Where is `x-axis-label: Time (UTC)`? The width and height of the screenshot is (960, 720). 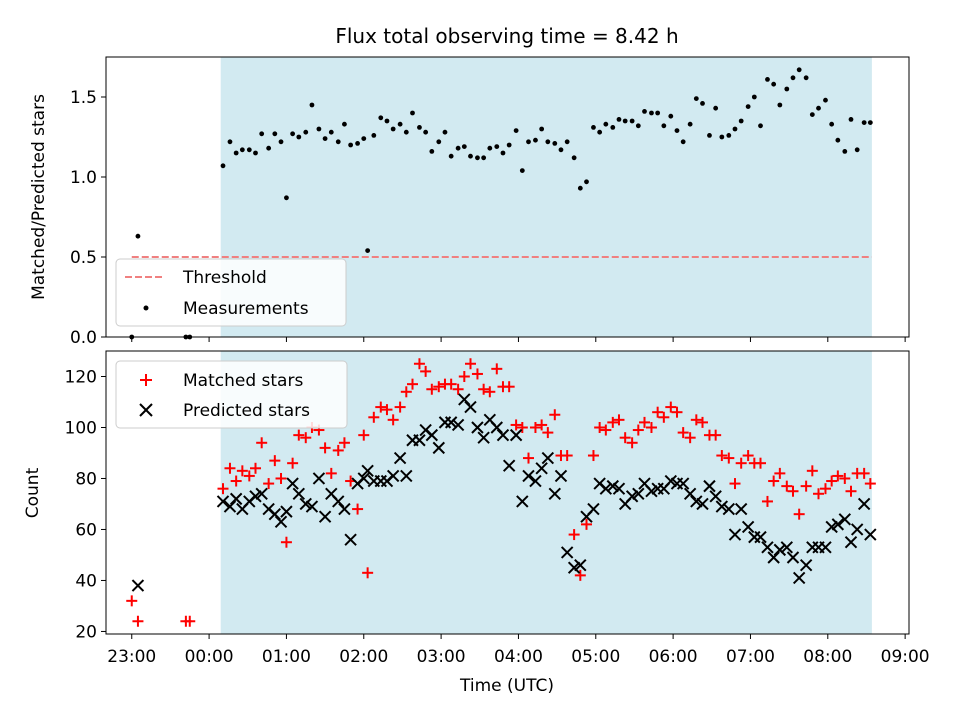
x-axis-label: Time (UTC) is located at coordinates (506, 686).